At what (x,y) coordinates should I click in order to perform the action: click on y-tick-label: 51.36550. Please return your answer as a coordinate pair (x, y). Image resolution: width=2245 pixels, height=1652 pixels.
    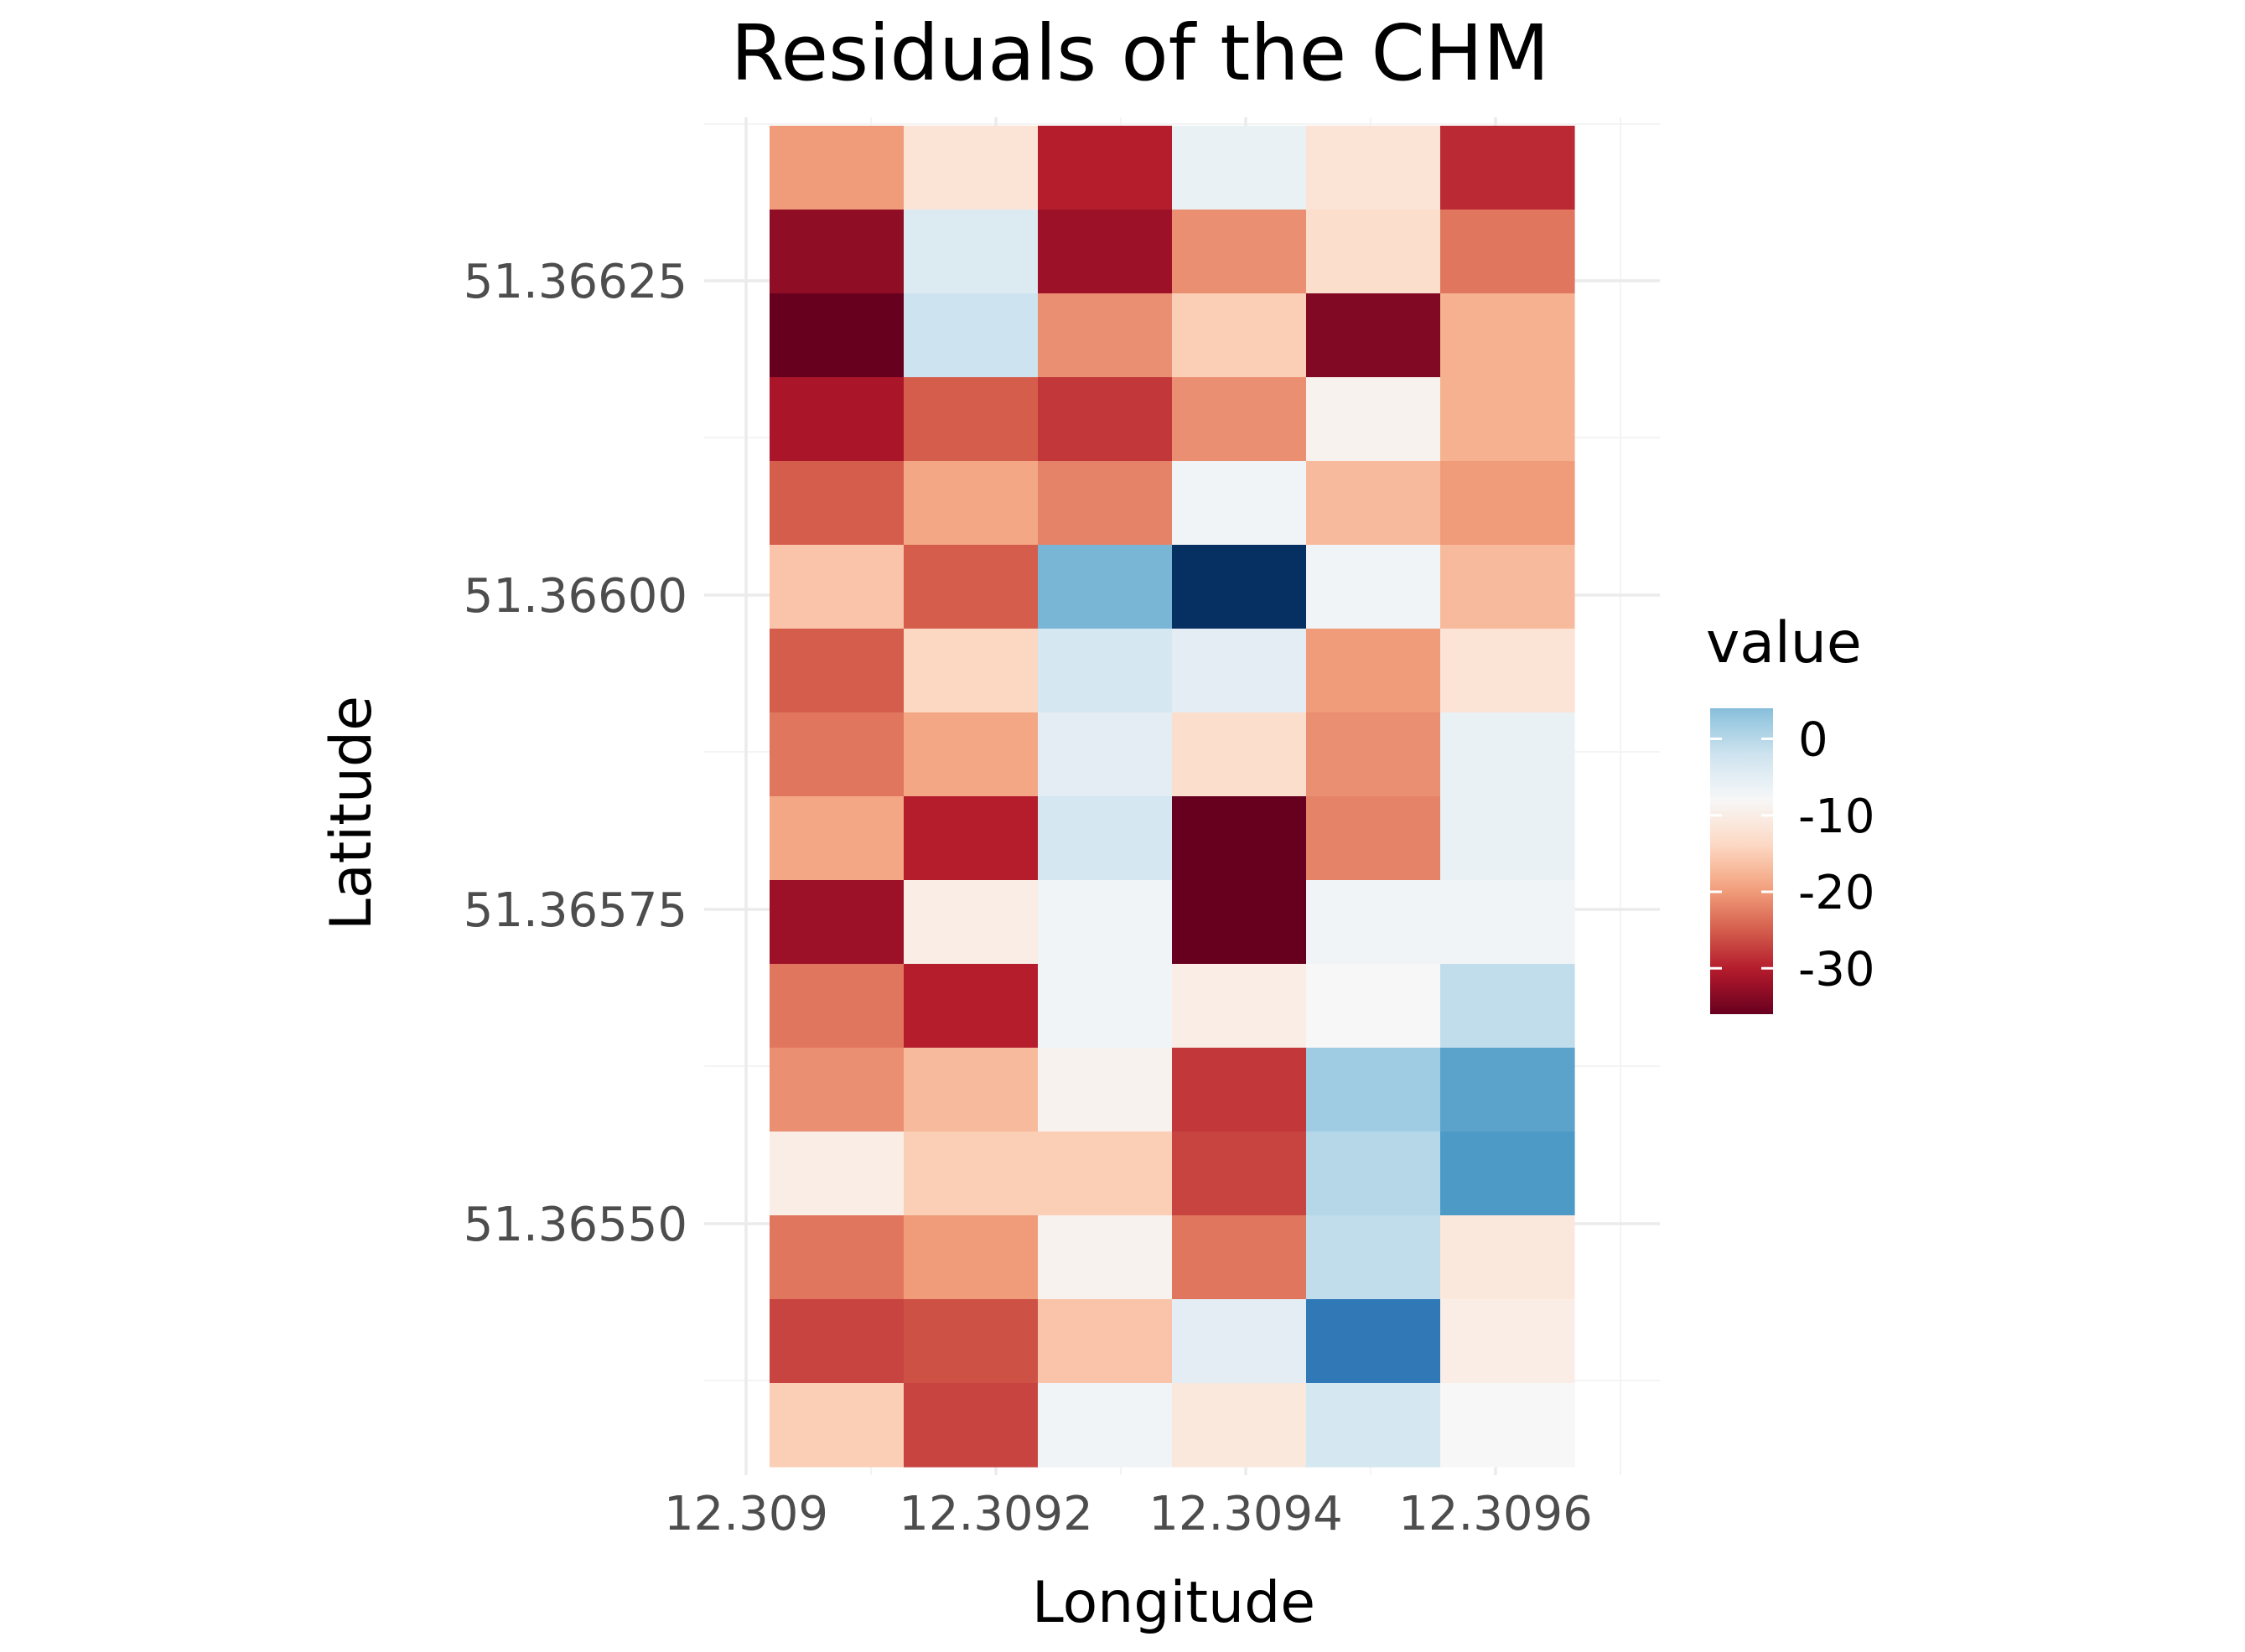
    Looking at the image, I should click on (575, 1225).